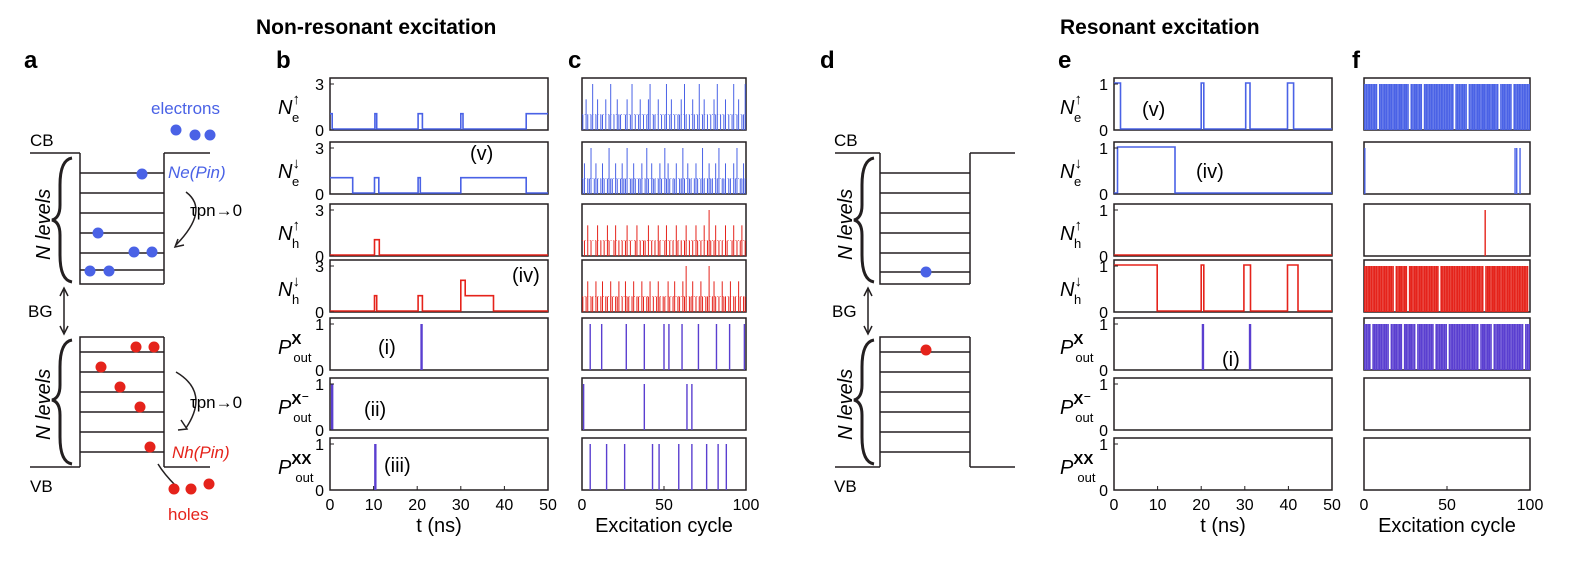  What do you see at coordinates (845, 486) in the screenshot?
I see `vb-label-d: VB` at bounding box center [845, 486].